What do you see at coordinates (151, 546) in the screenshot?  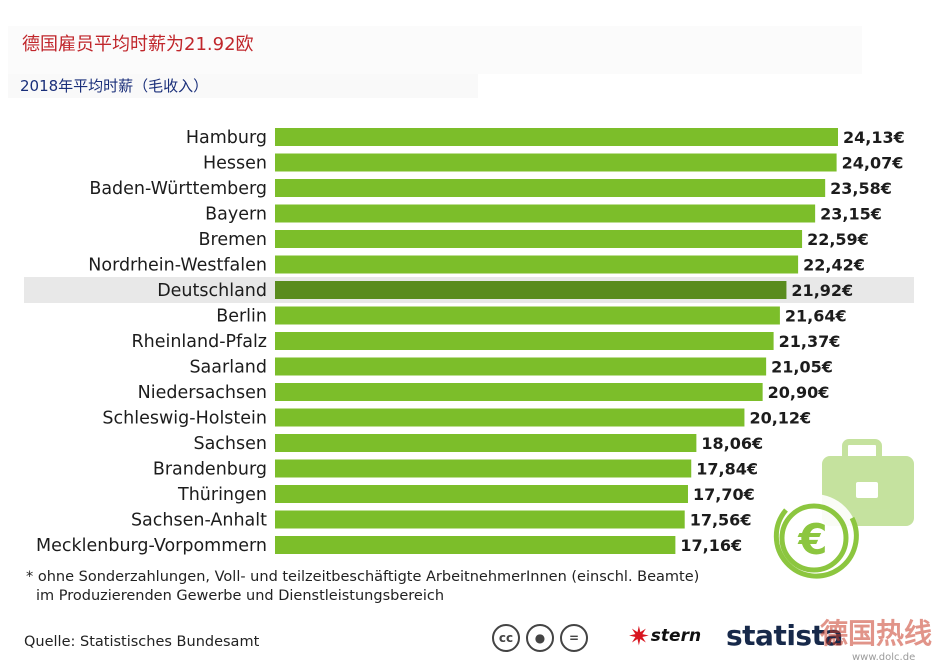 I see `category-label: Mecklenburg-Vorpommern` at bounding box center [151, 546].